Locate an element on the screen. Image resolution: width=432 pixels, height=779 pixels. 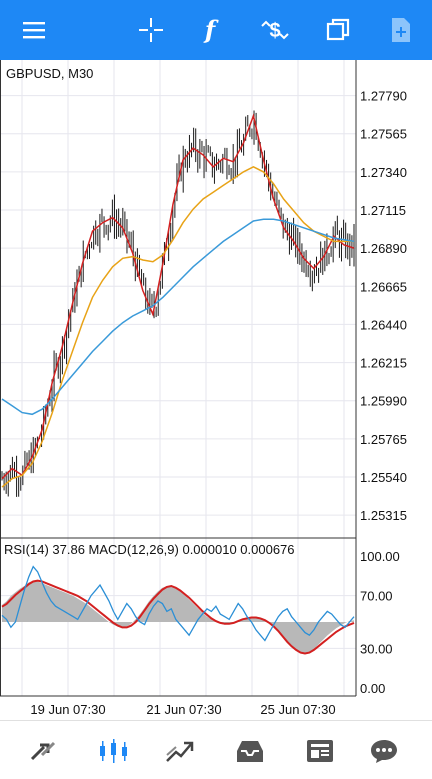
price-tick-label: 1.25765 is located at coordinates (383, 439).